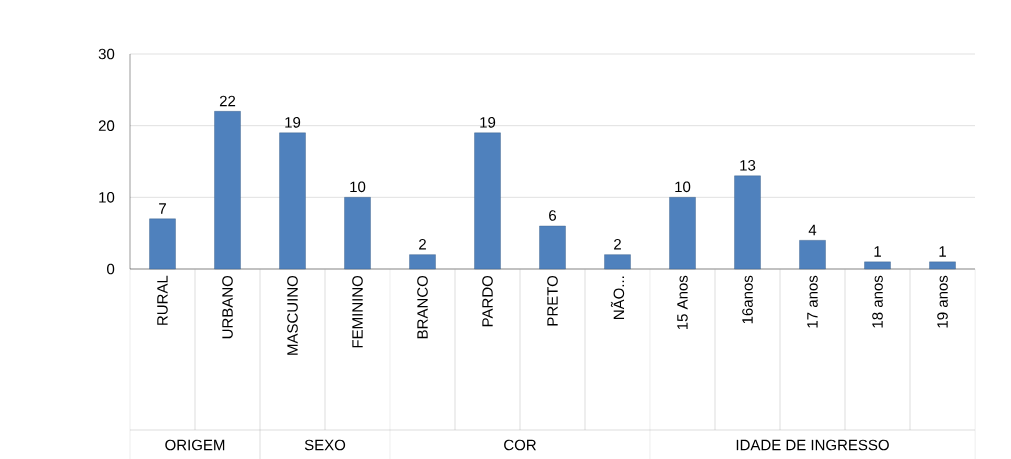  Describe the element at coordinates (325, 445) in the screenshot. I see `text: SEXO` at that location.